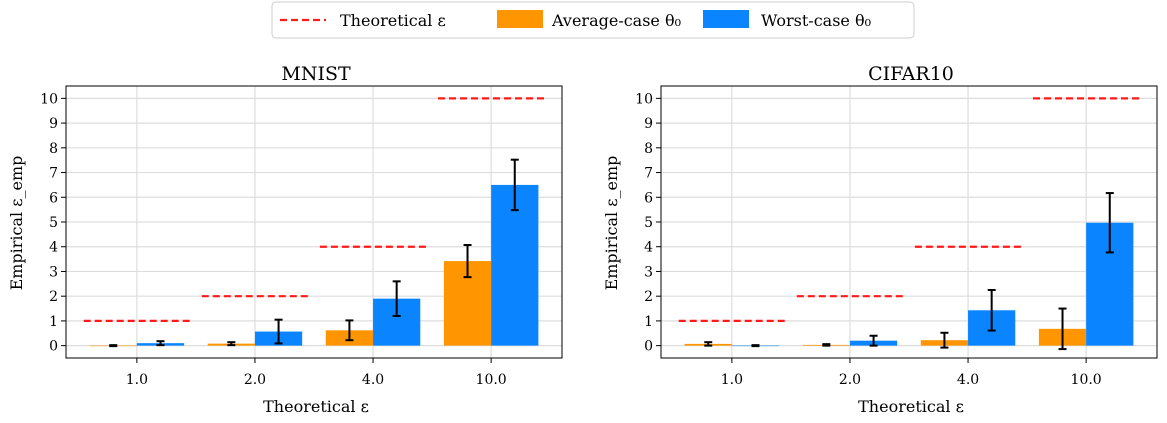 This screenshot has height=423, width=1167. What do you see at coordinates (726, 19) in the screenshot?
I see `legend-worst-swatch` at bounding box center [726, 19].